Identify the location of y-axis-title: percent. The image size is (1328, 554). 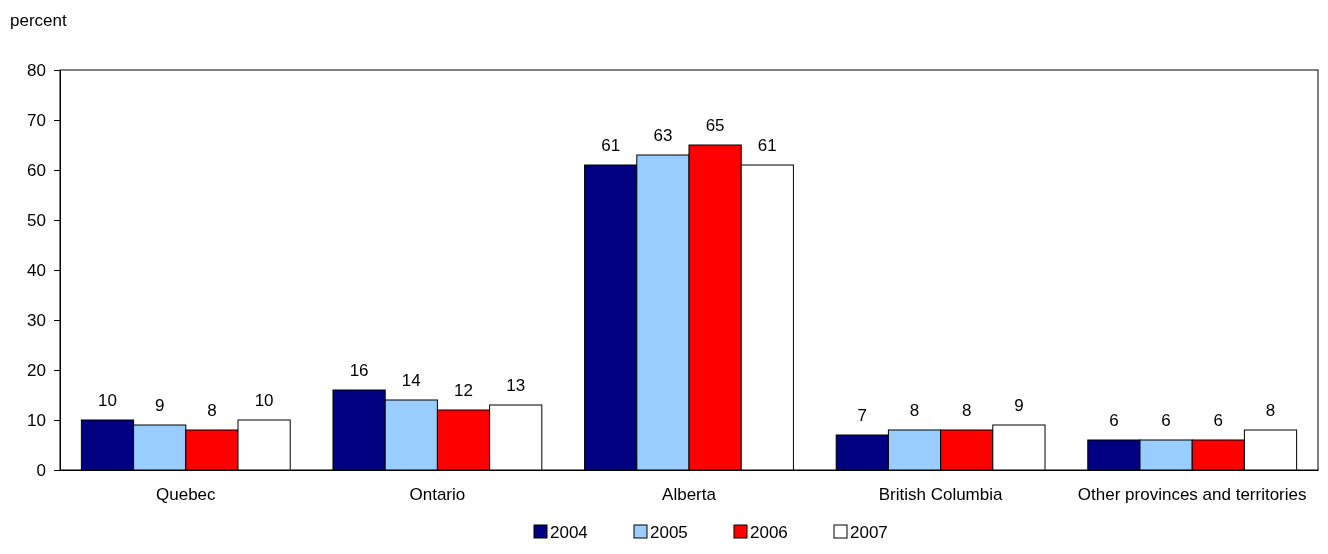
(38, 20).